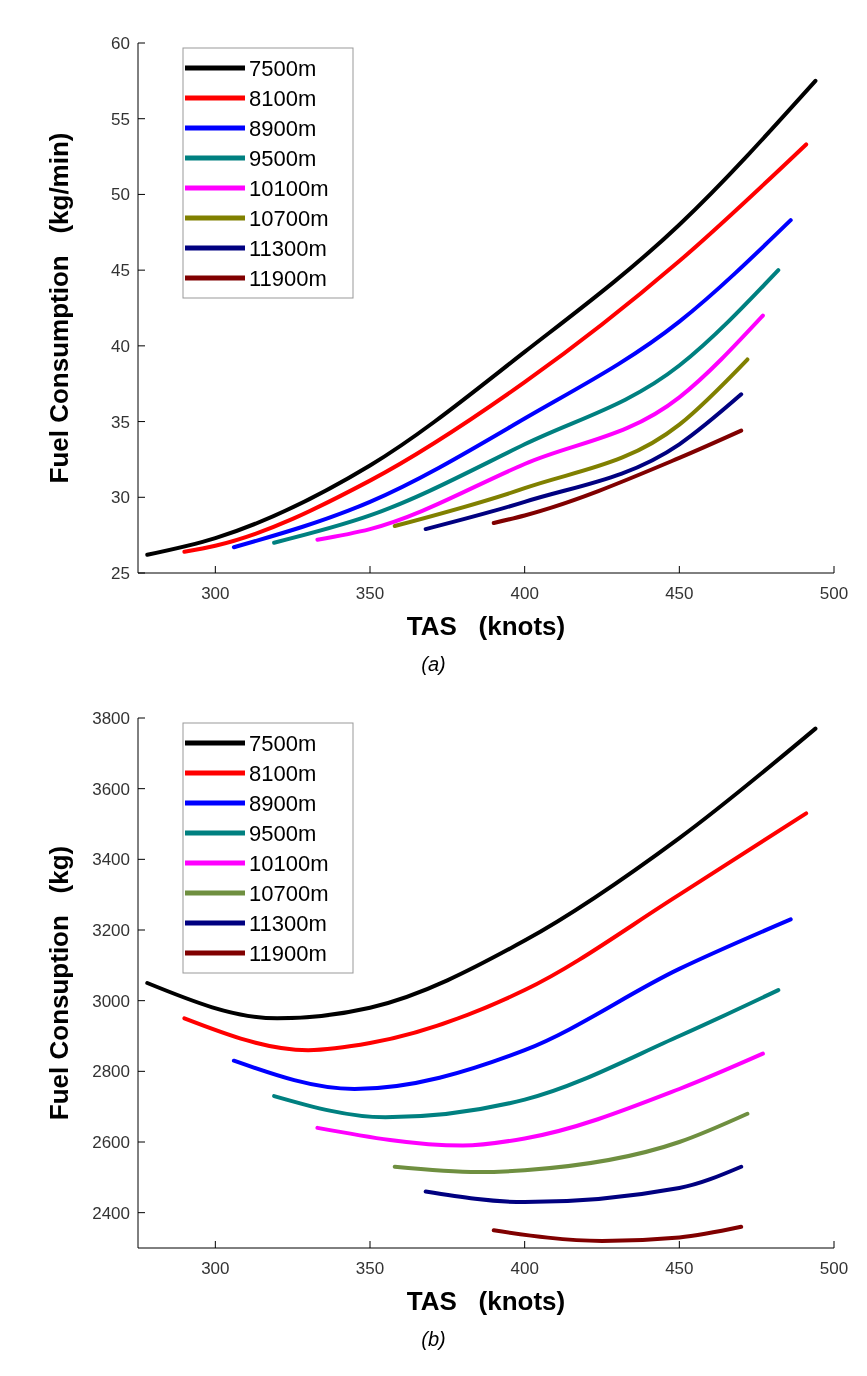 The image size is (867, 1376). Describe the element at coordinates (120, 498) in the screenshot. I see `y-tick-label: 30` at that location.